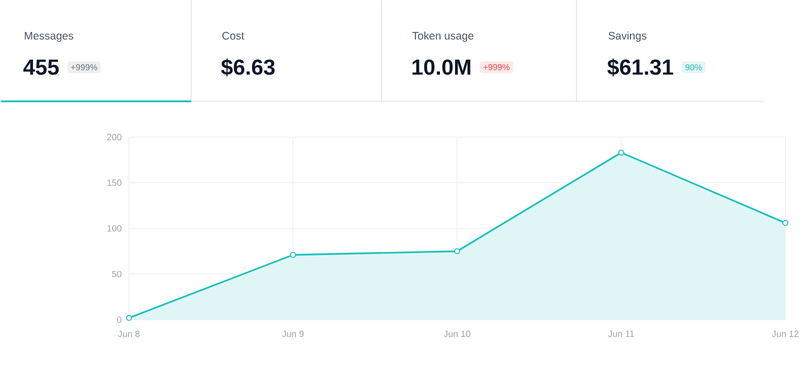  Describe the element at coordinates (233, 36) in the screenshot. I see `text: Cost` at that location.